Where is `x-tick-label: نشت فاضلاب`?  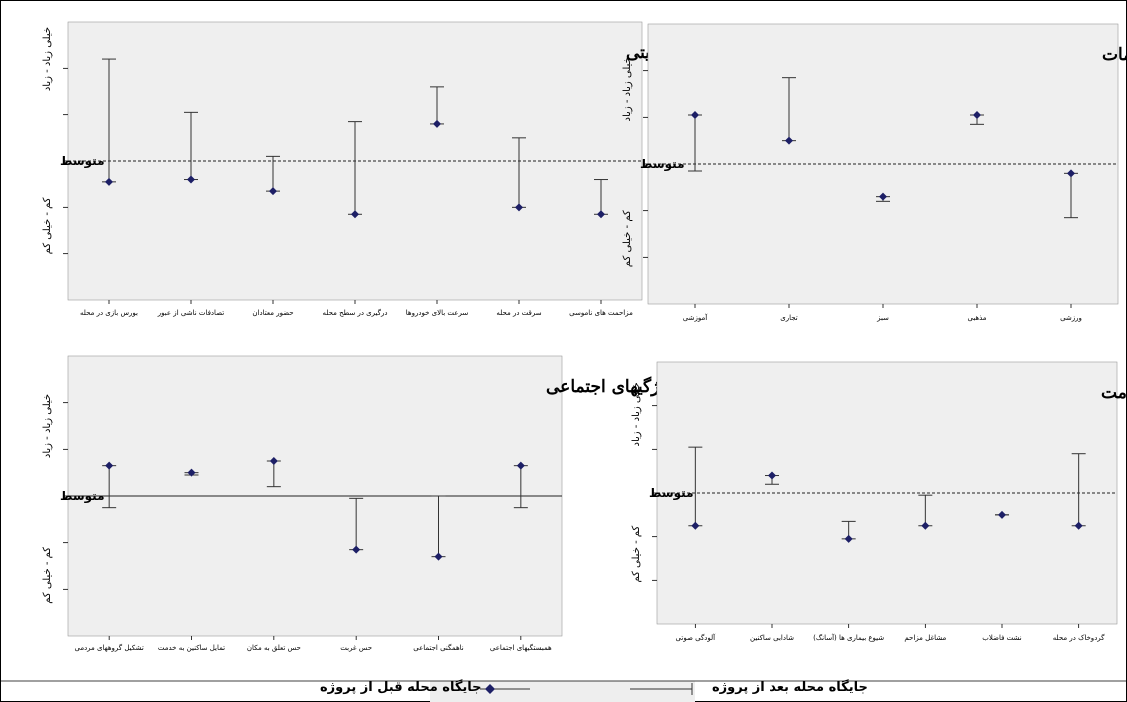 x-tick-label: نشت فاضلاب is located at coordinates (1002, 638).